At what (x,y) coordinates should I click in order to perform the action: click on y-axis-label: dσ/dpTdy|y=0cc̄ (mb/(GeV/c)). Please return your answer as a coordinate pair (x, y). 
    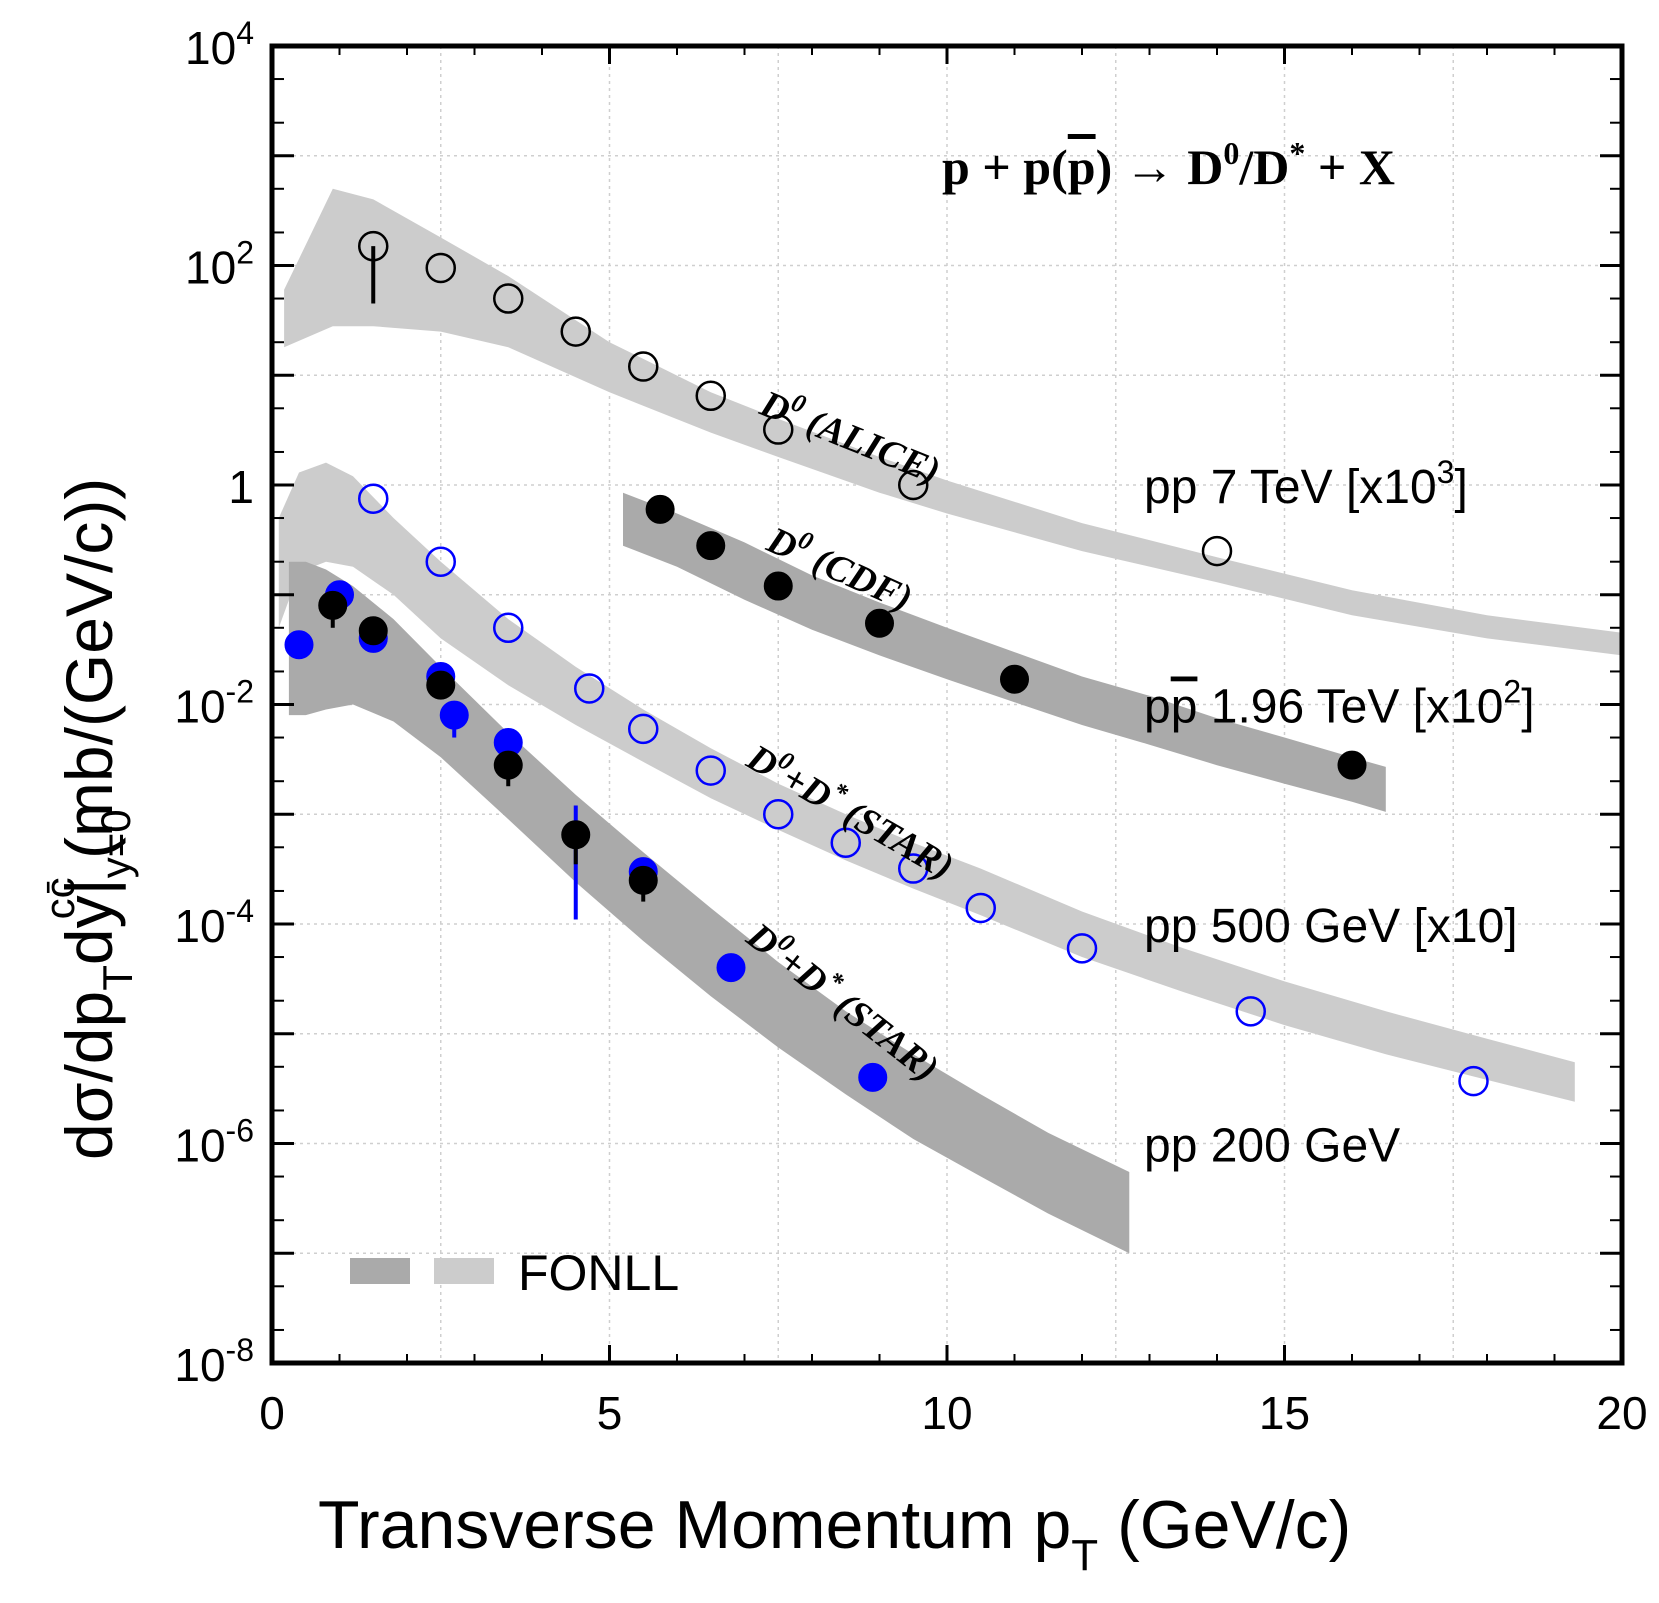
    Looking at the image, I should click on (88, 819).